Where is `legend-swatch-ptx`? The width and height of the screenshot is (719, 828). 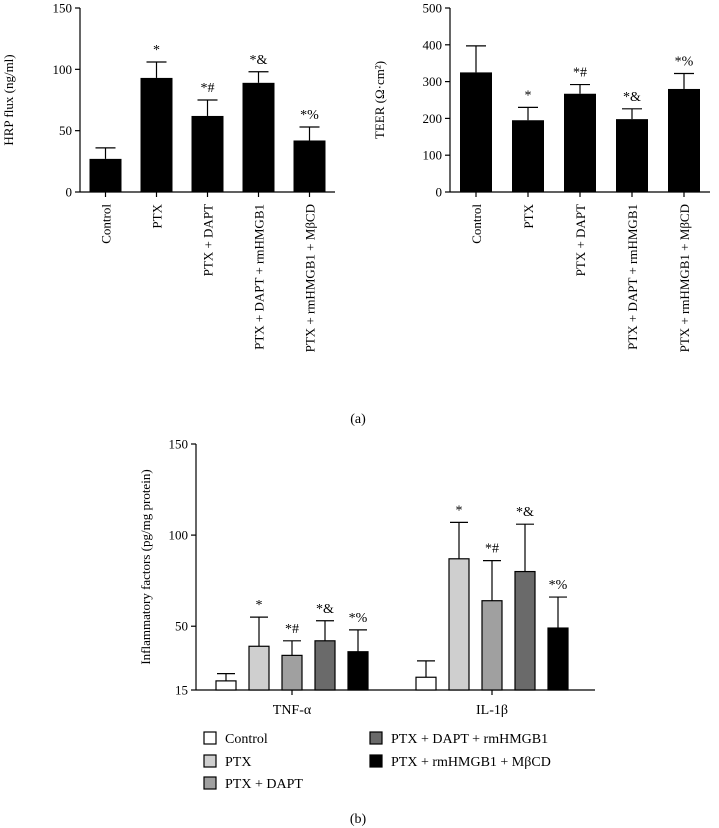 legend-swatch-ptx is located at coordinates (210, 761).